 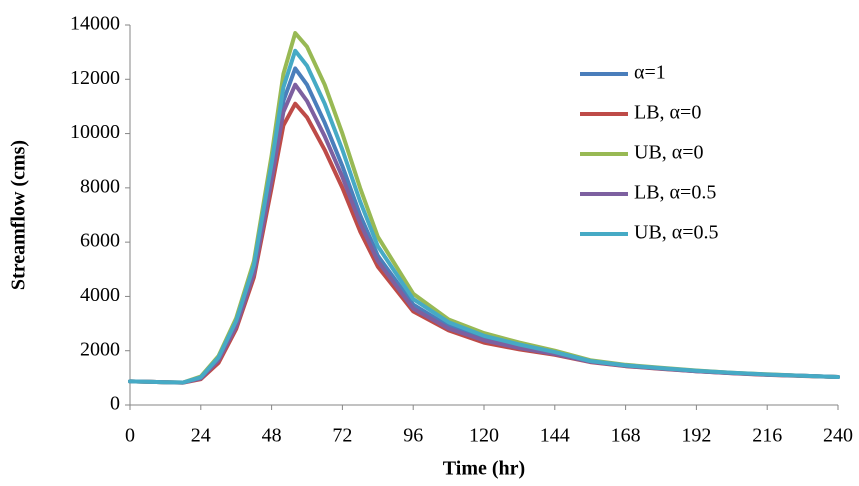 What do you see at coordinates (130, 436) in the screenshot?
I see `x-tick-label: 0` at bounding box center [130, 436].